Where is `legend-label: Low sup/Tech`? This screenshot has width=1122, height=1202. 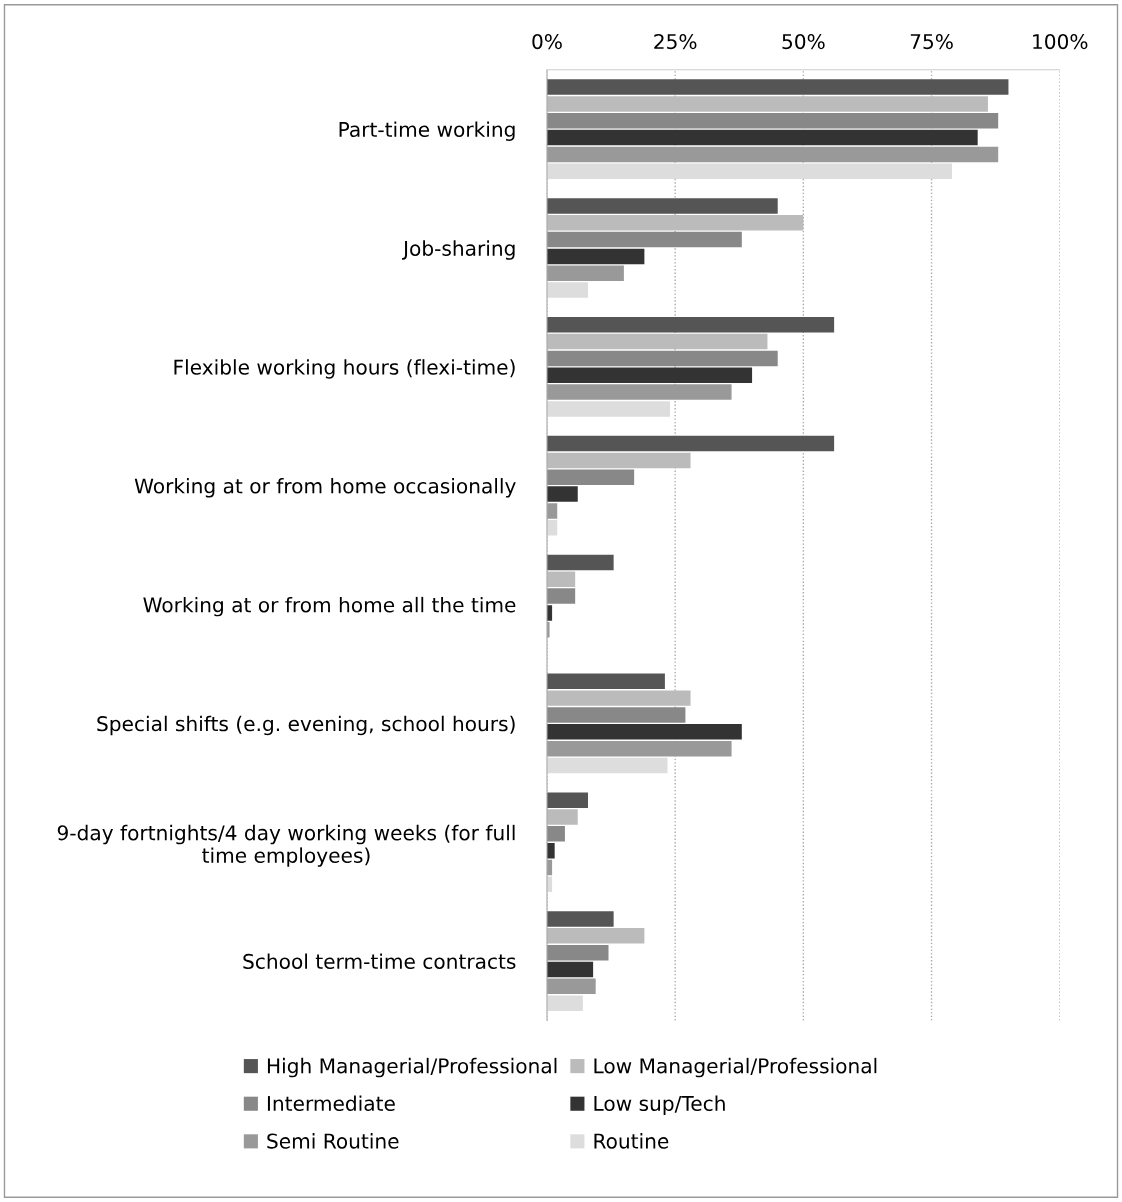 legend-label: Low sup/Tech is located at coordinates (659, 1105).